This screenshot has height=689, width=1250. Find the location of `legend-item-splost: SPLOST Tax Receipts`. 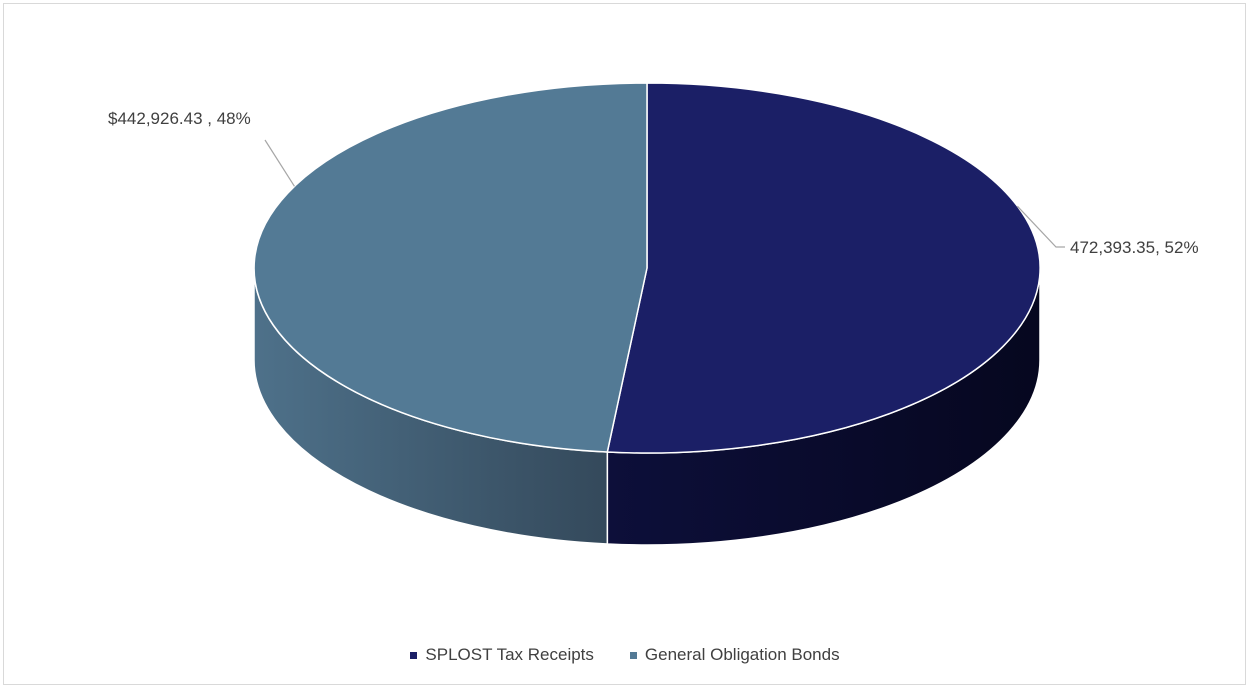

legend-item-splost: SPLOST Tax Receipts is located at coordinates (502, 655).